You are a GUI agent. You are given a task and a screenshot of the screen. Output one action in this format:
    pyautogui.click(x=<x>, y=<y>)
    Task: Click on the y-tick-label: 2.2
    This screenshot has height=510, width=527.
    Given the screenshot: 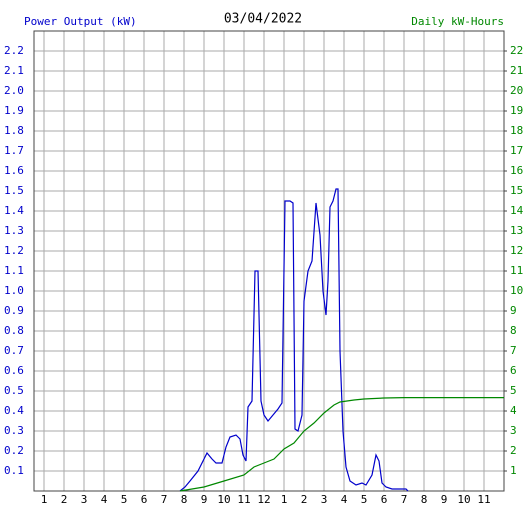 What is the action you would take?
    pyautogui.click(x=14, y=50)
    